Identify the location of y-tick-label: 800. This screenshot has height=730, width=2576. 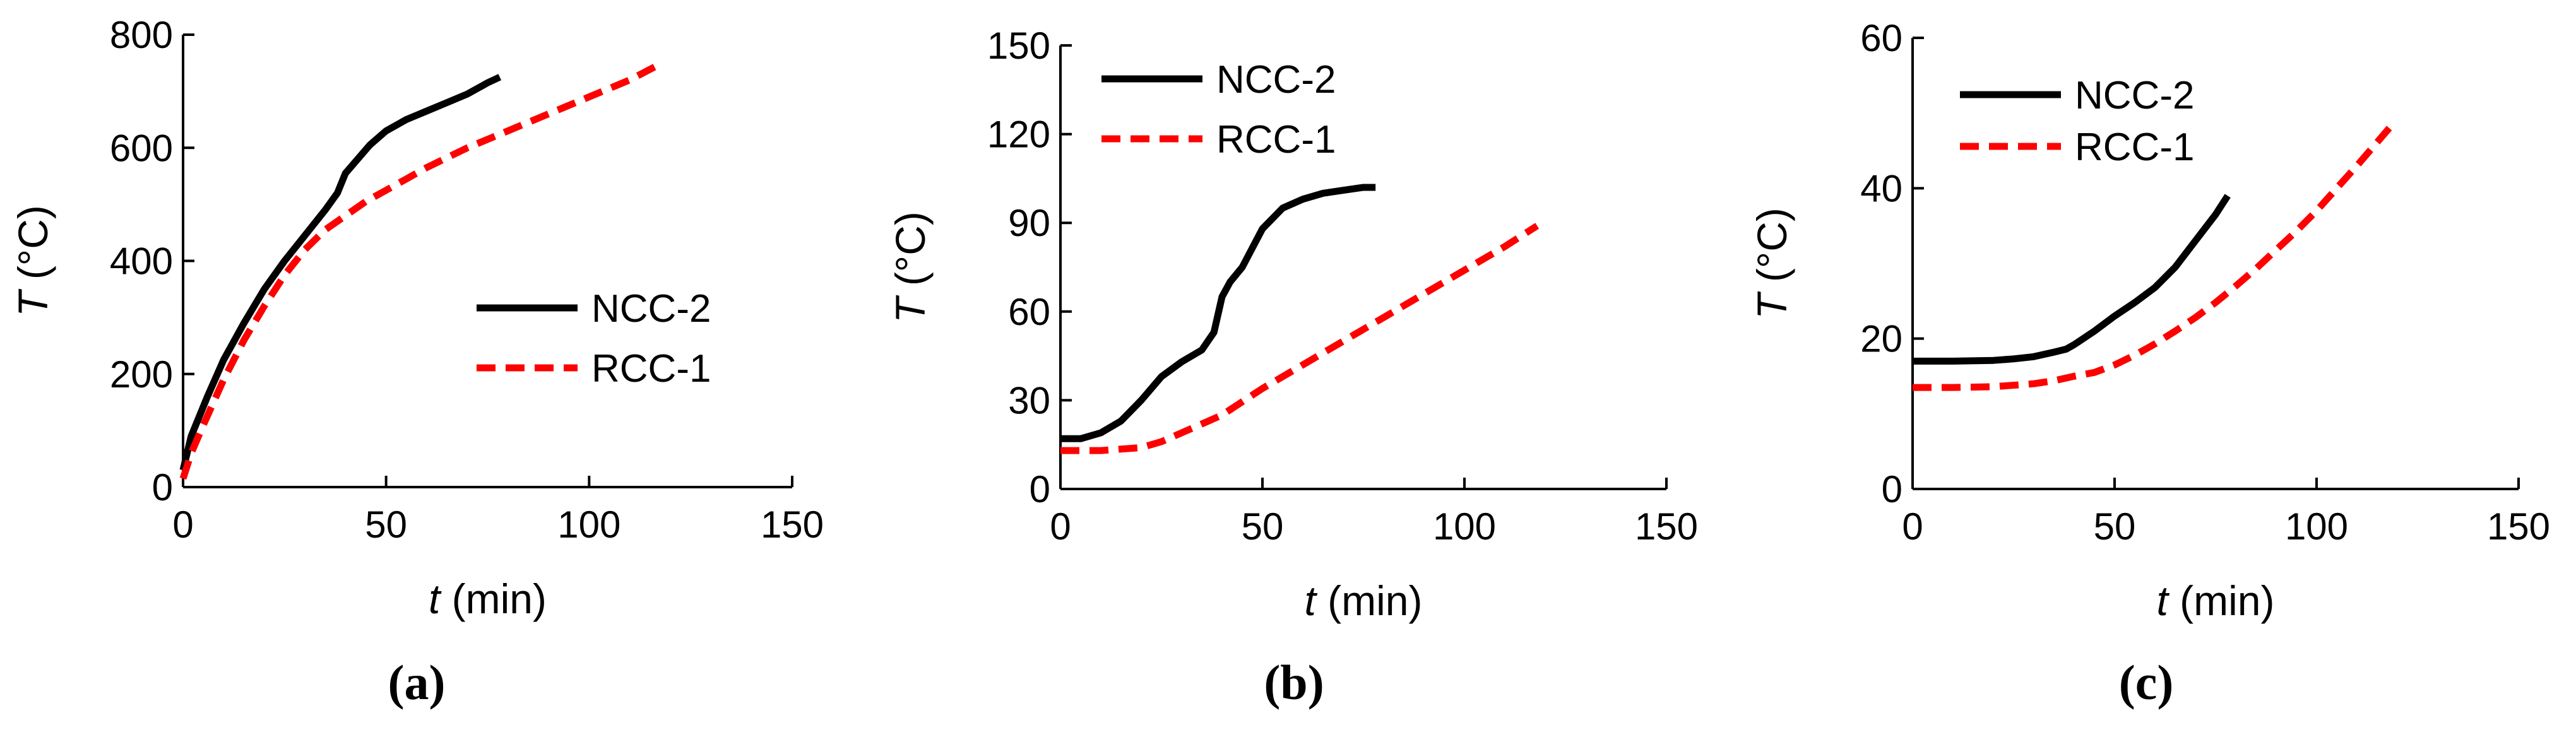
(141, 35).